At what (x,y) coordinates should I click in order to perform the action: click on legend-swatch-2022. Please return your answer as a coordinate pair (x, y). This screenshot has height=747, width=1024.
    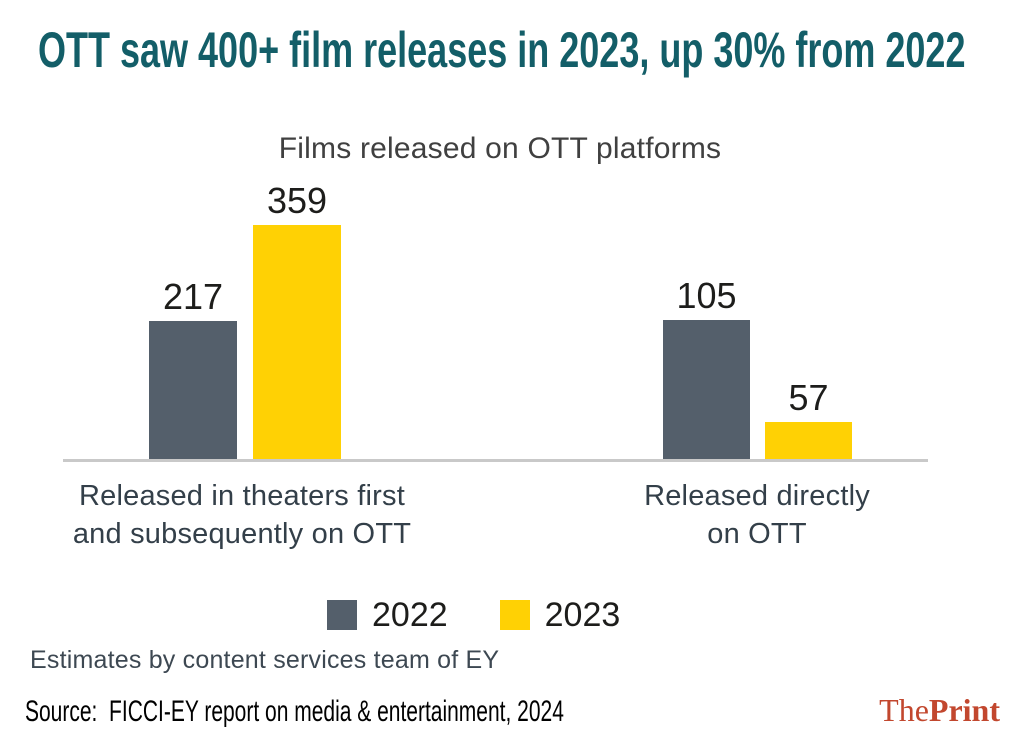
    Looking at the image, I should click on (342, 615).